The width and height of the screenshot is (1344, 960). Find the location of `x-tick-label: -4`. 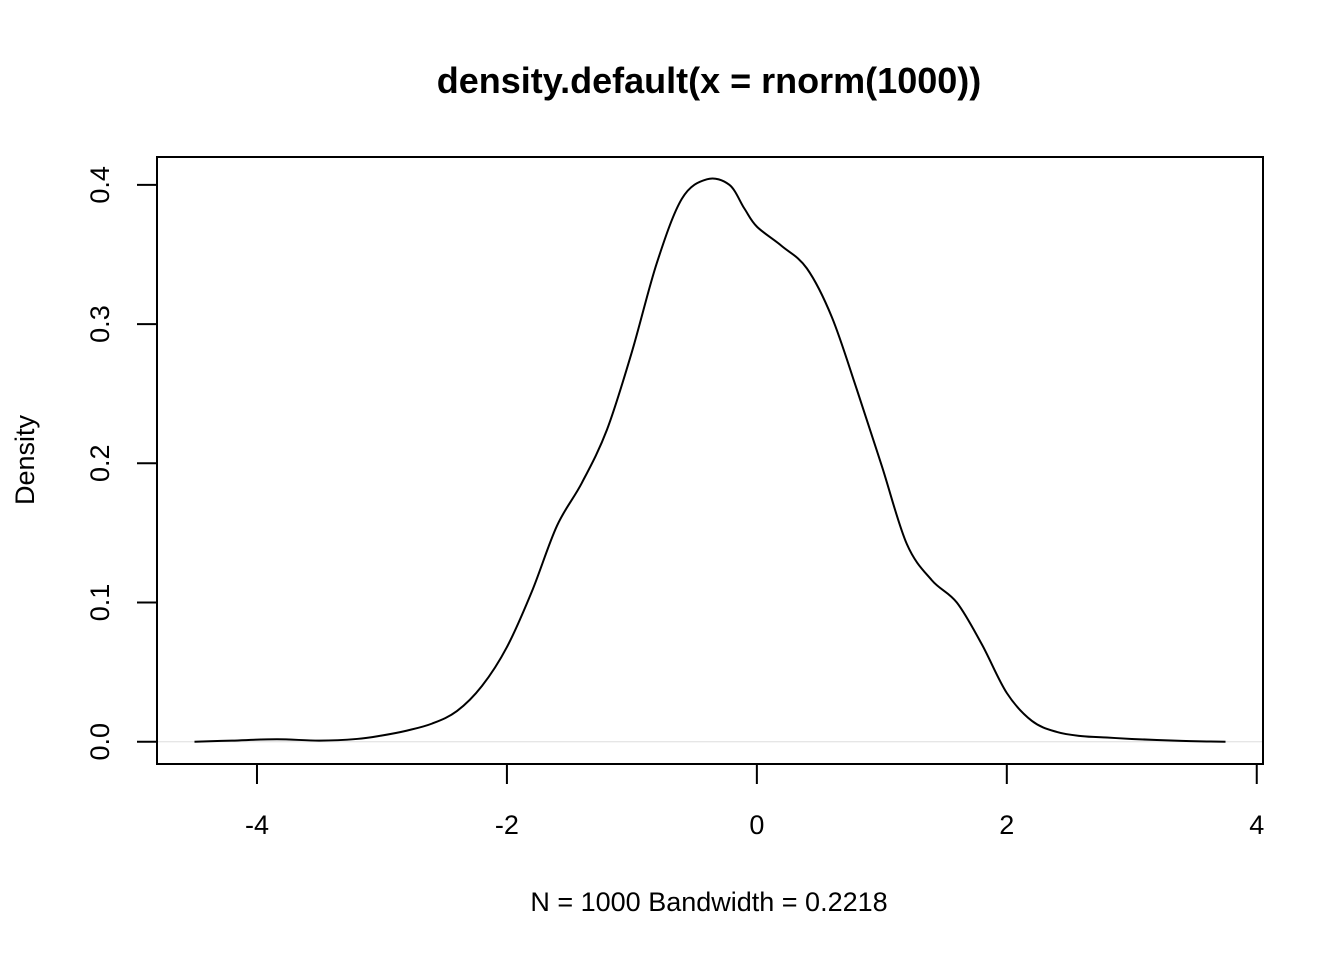

x-tick-label: -4 is located at coordinates (257, 825).